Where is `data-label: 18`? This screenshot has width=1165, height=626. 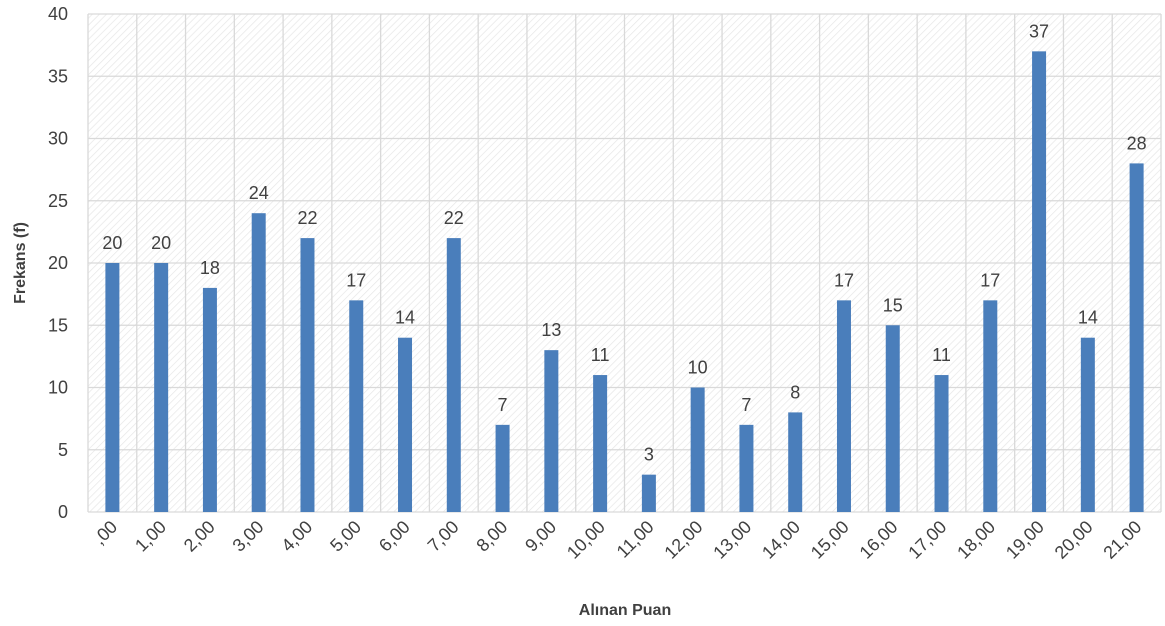
data-label: 18 is located at coordinates (210, 268).